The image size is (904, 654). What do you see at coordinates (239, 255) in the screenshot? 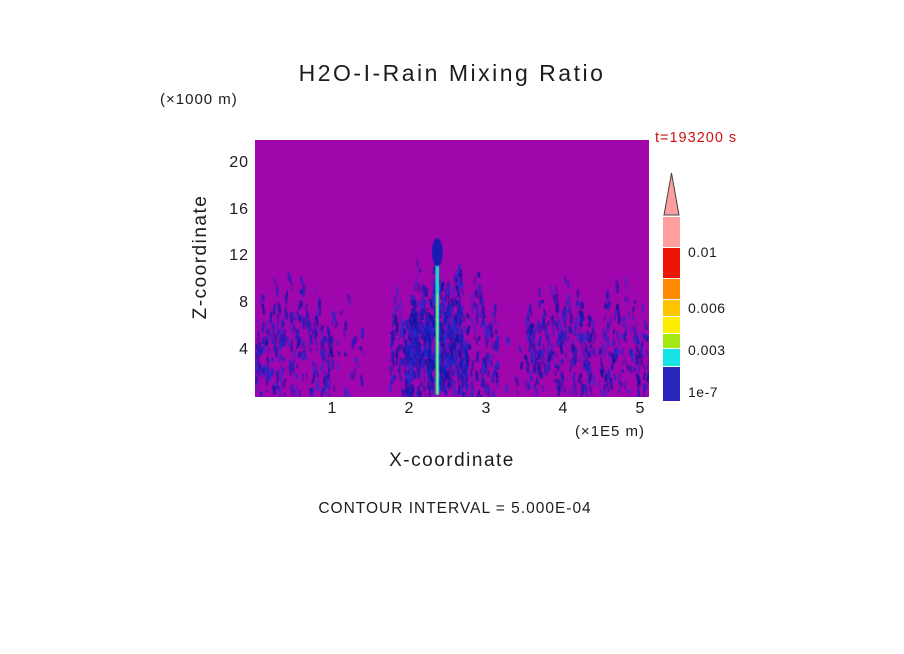
I see `y-tick-label: 12` at bounding box center [239, 255].